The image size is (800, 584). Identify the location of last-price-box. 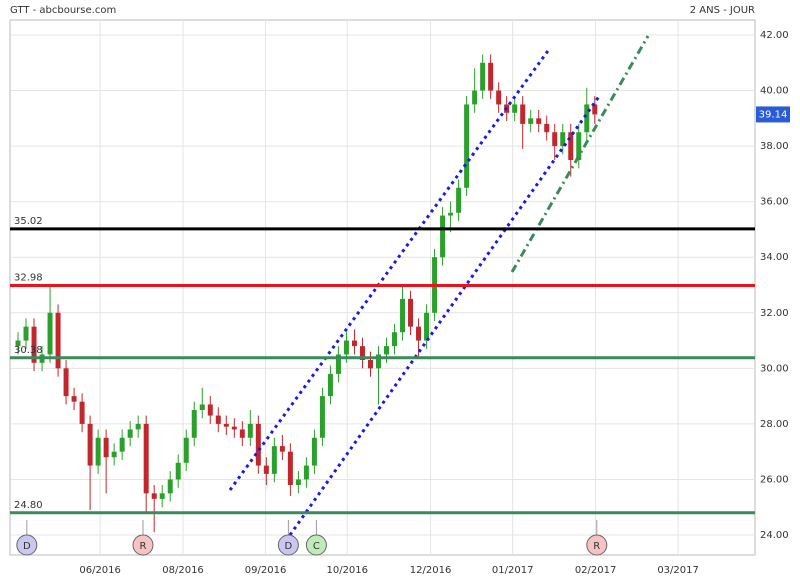
(773, 114).